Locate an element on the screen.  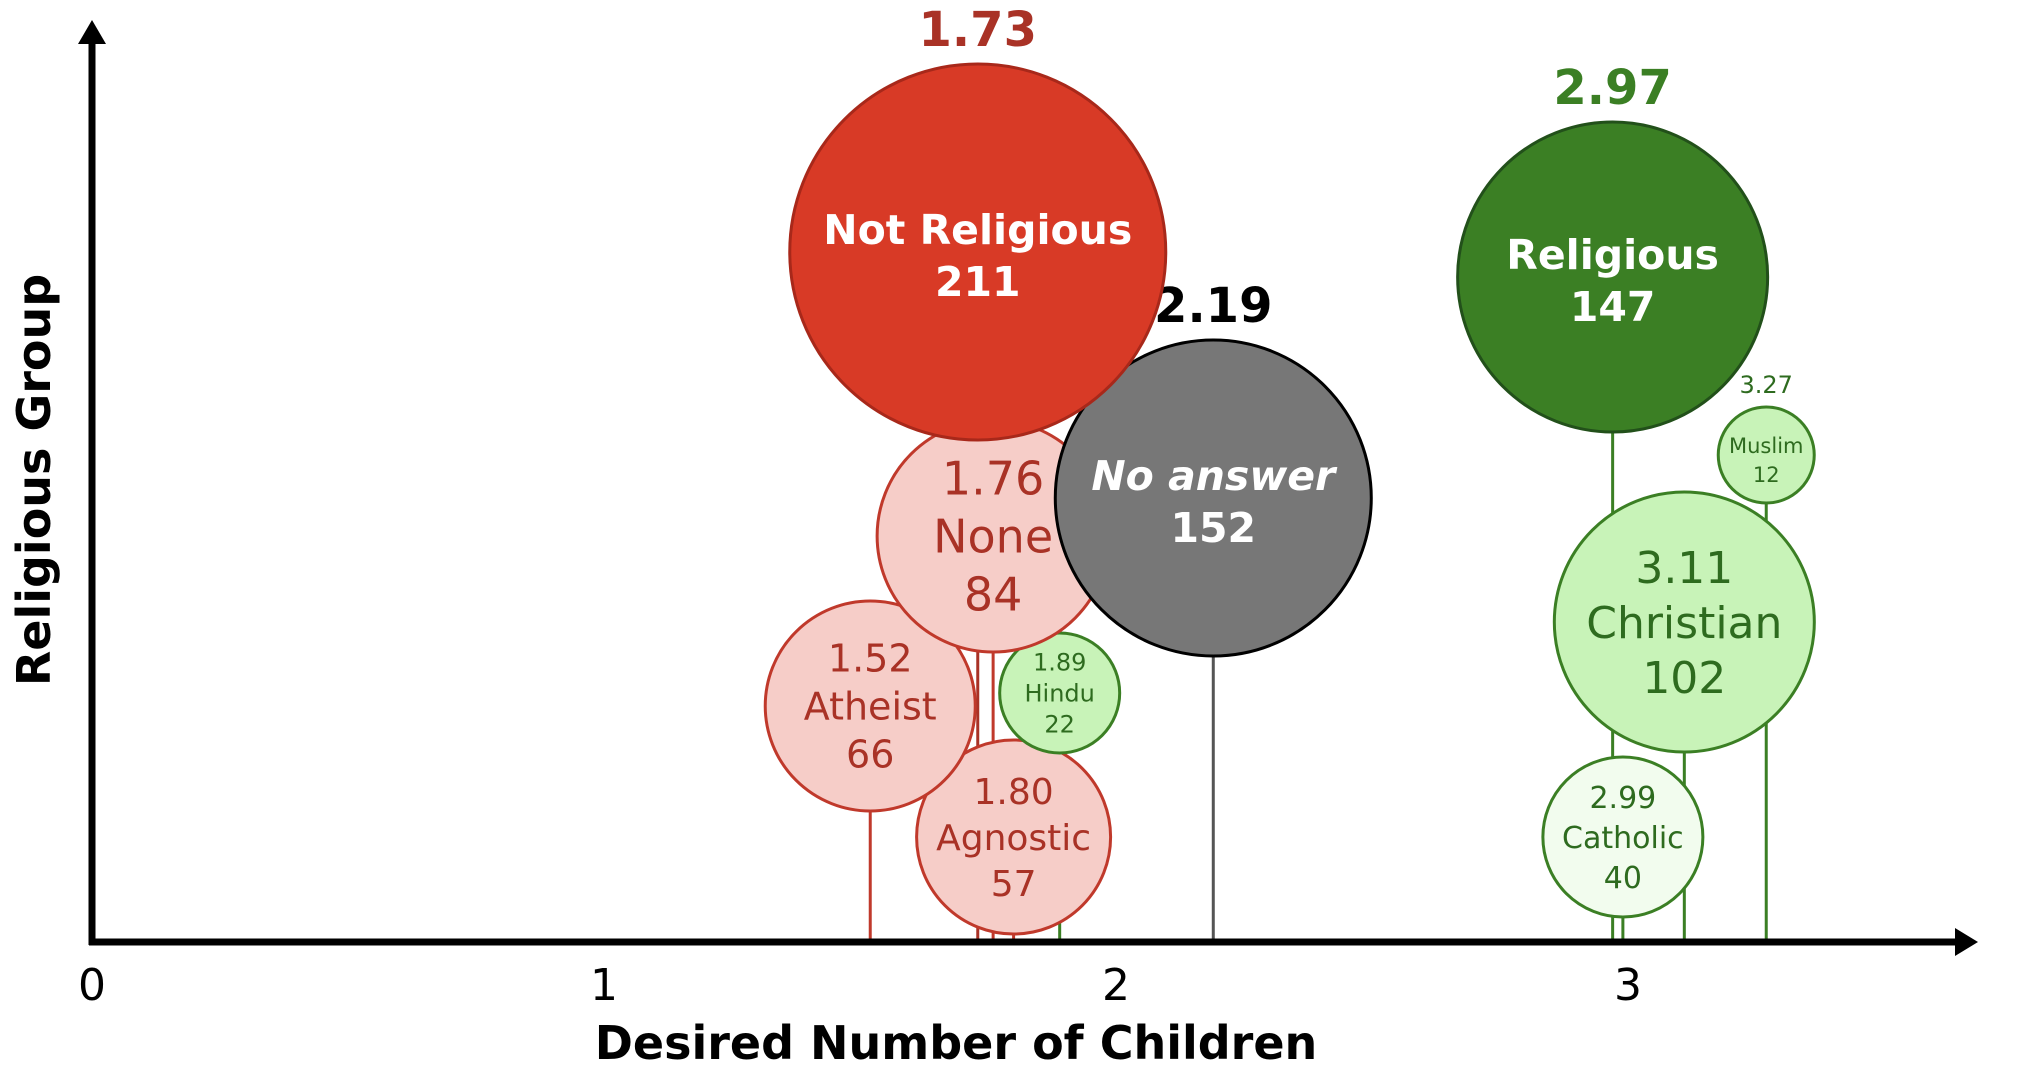
none-name-label: None is located at coordinates (993, 537).